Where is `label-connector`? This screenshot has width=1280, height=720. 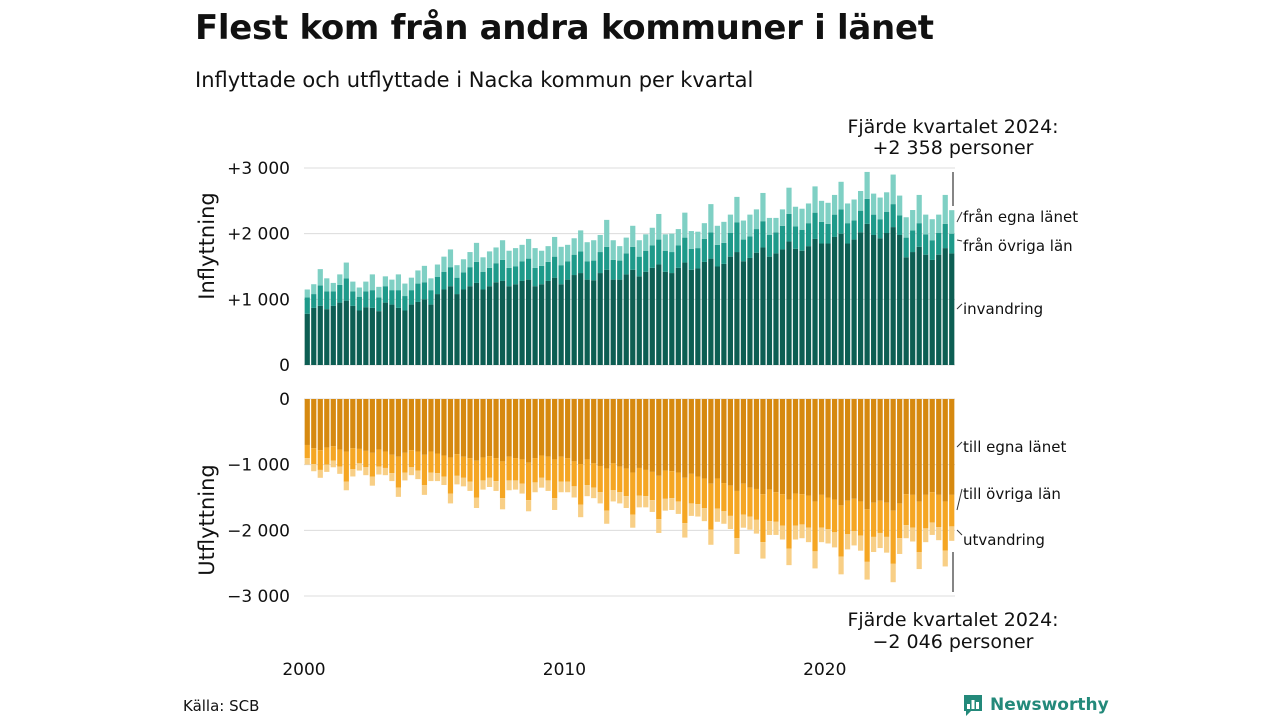 label-connector is located at coordinates (959, 532).